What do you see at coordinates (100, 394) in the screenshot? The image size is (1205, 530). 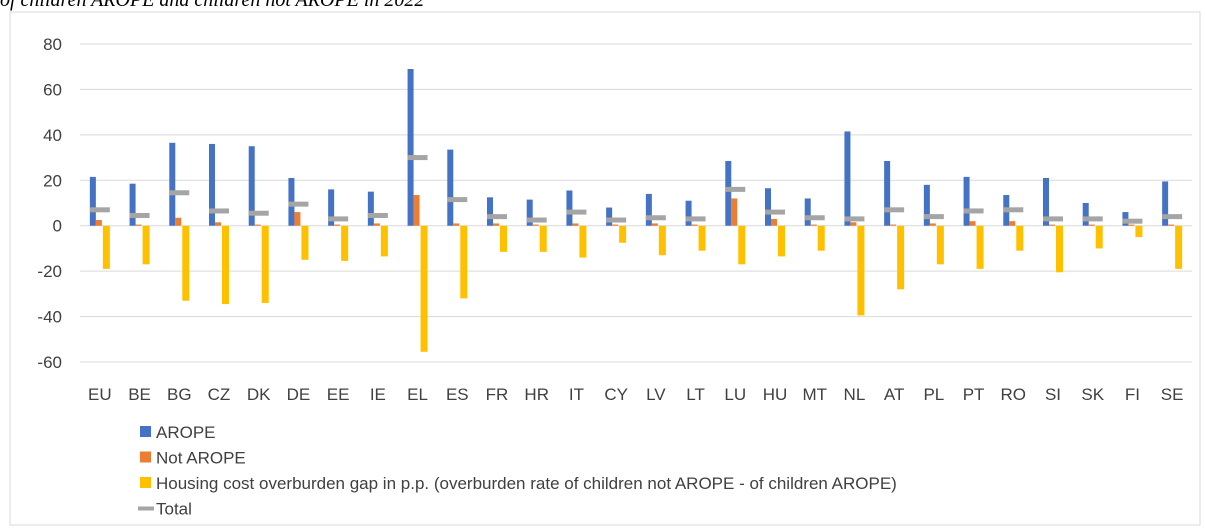 I see `x-tick-label: EU` at bounding box center [100, 394].